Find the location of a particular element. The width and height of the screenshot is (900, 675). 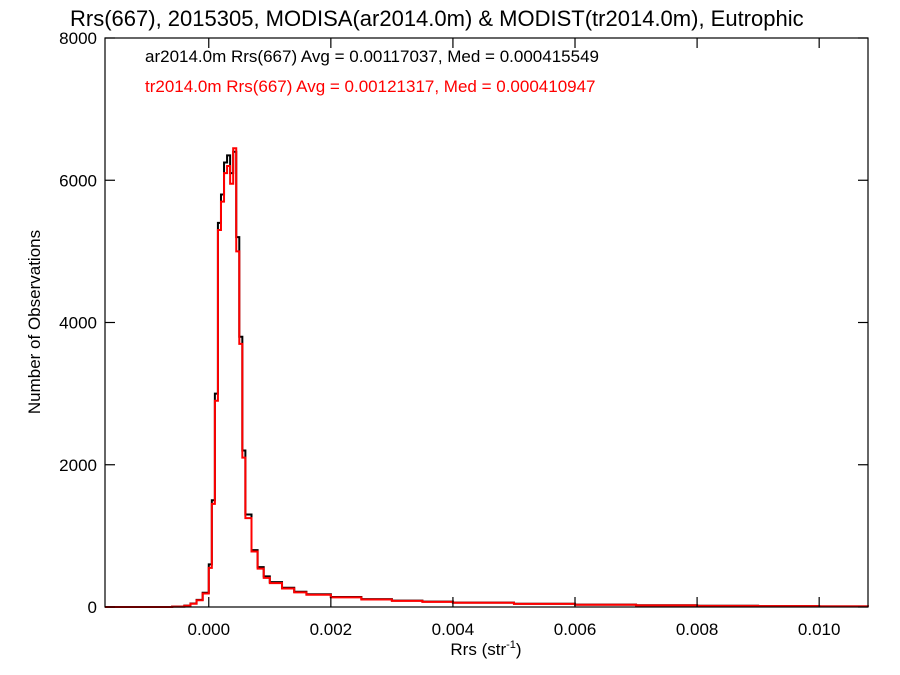

x-axis-label-superscript: -1 is located at coordinates (511, 645).